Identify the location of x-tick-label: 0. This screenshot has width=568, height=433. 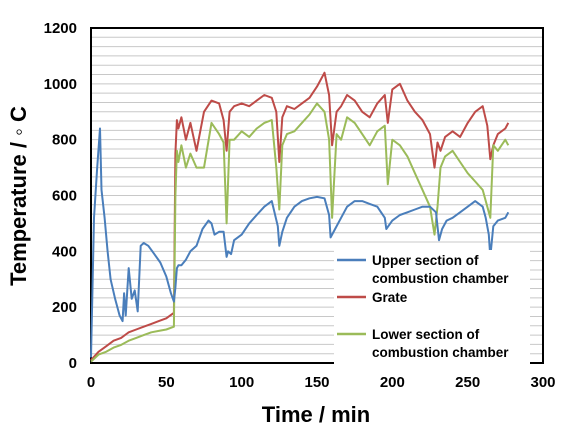
(91, 382).